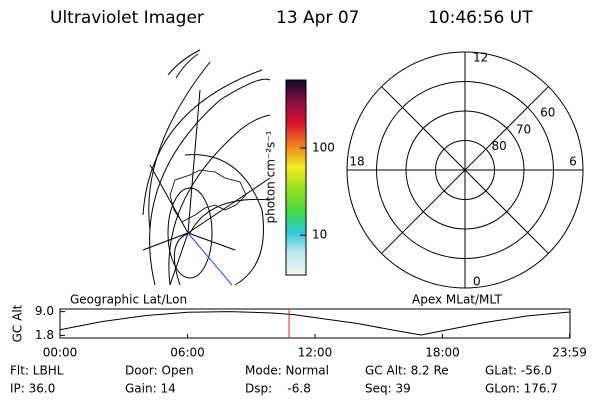 The image size is (600, 400). Describe the element at coordinates (477, 282) in the screenshot. I see `mlt-label: 0` at that location.